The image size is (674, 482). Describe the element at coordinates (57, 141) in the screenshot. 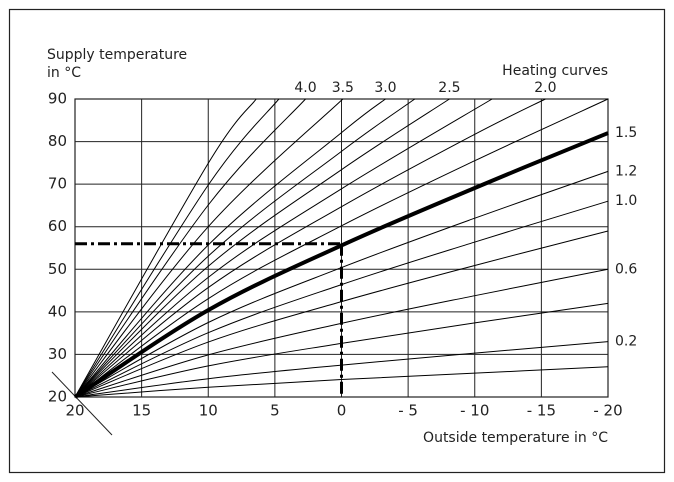

I see `y-tick-label: 80` at that location.